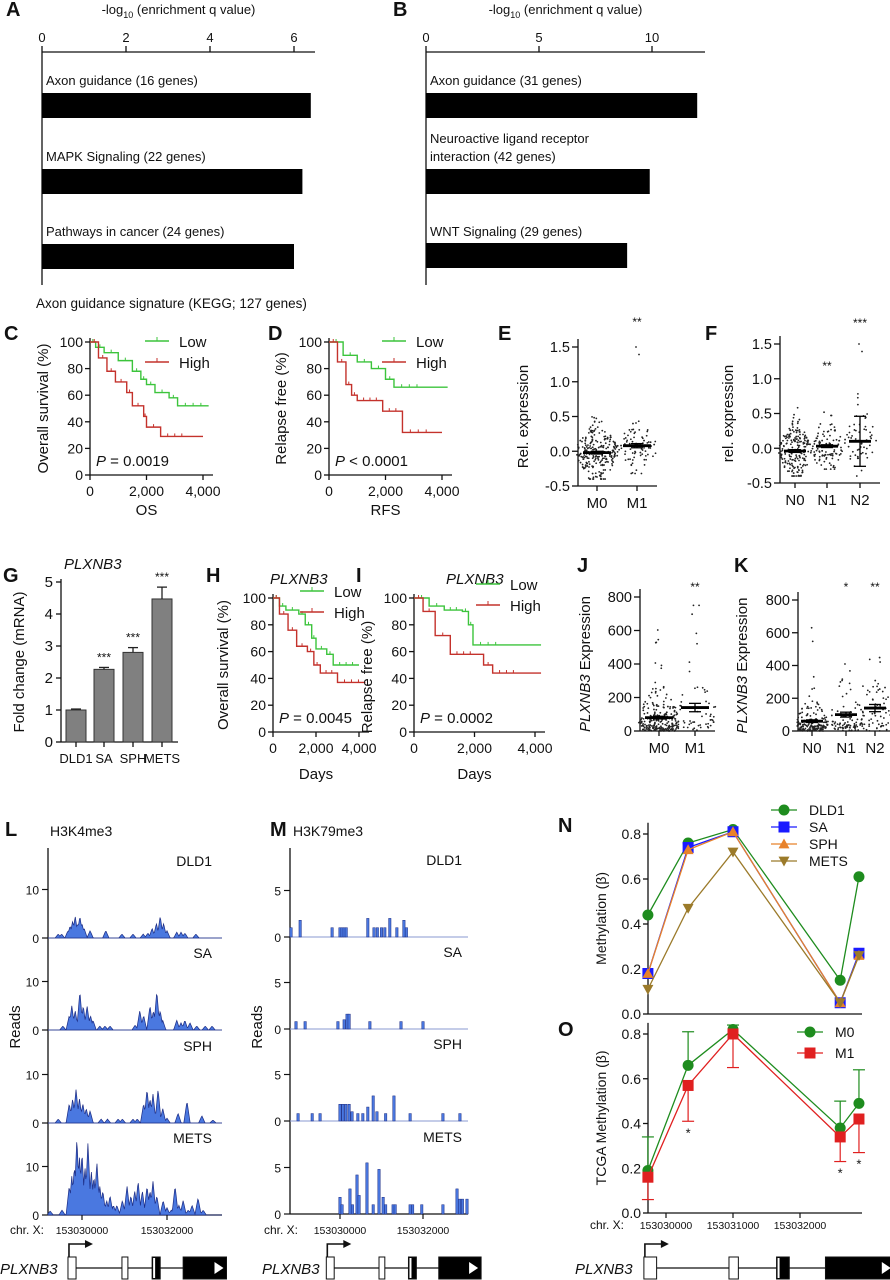 This screenshot has width=890, height=1280. Describe the element at coordinates (632, 1213) in the screenshot. I see `y-tick-label: 0.0` at that location.